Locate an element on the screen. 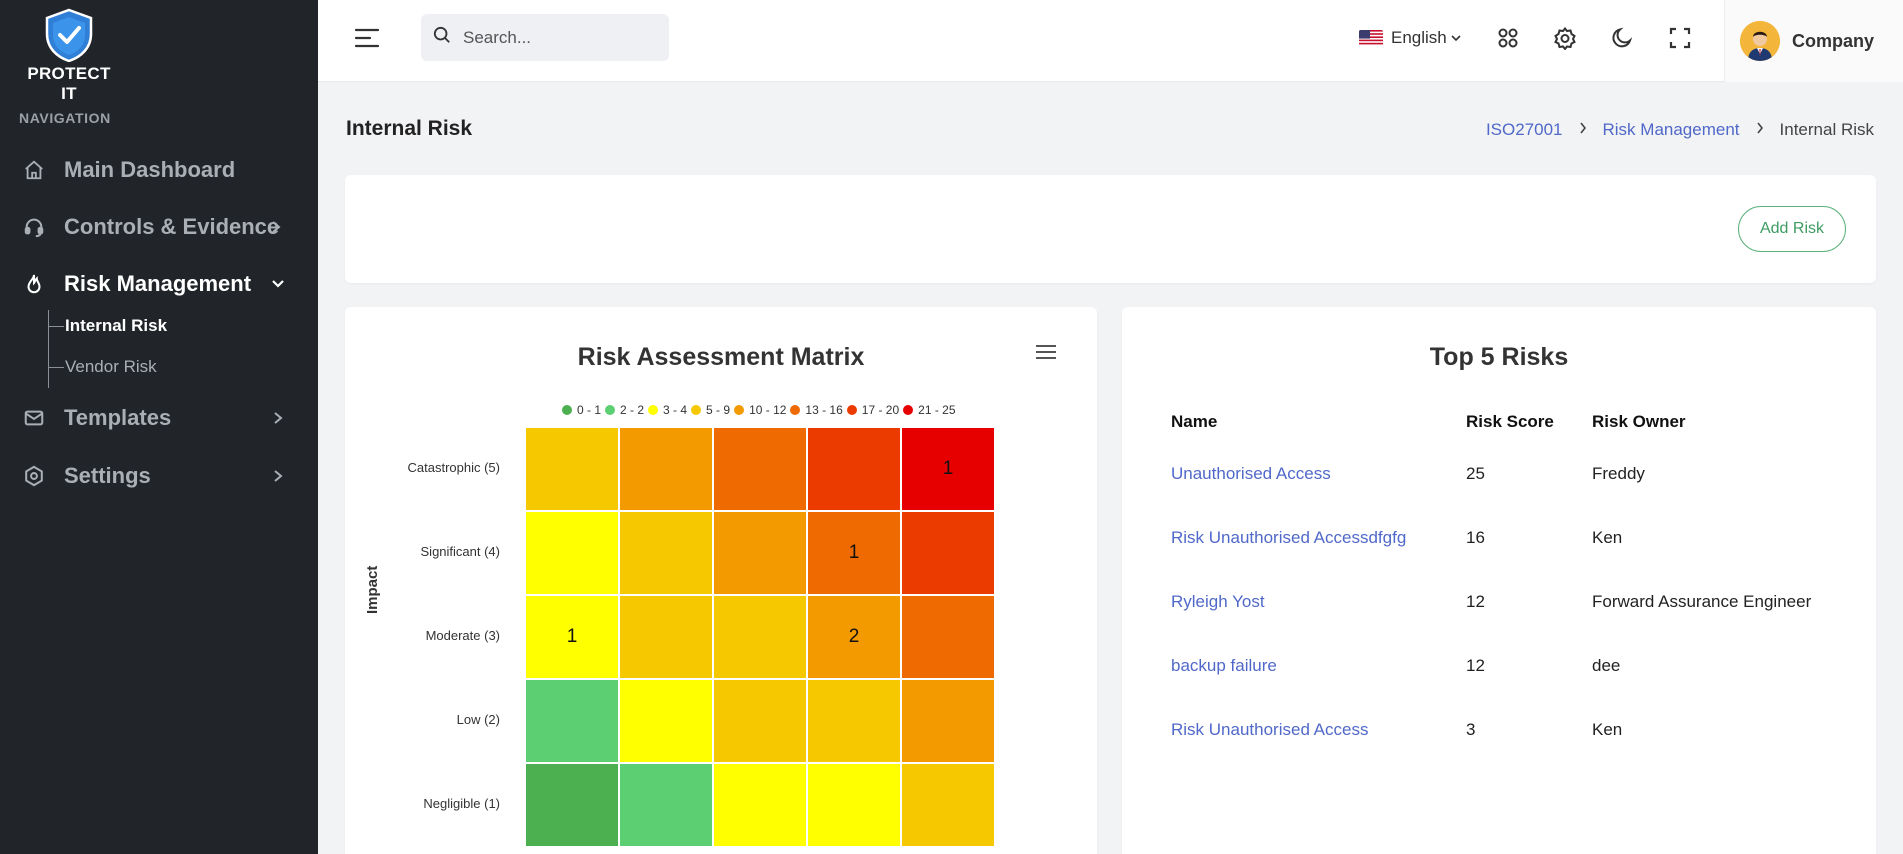 Image resolution: width=1903 pixels, height=854 pixels. breadcrumb-current: Internal Risk is located at coordinates (1826, 129).